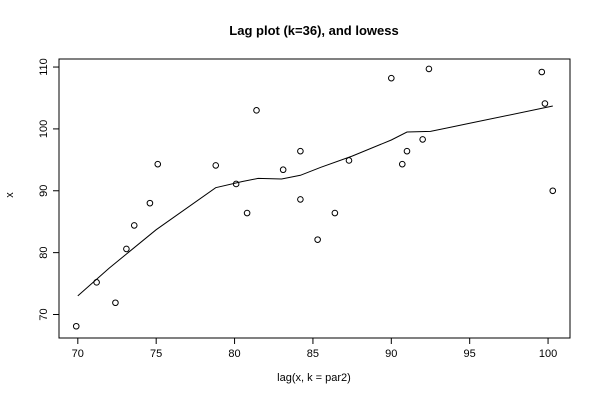 The height and width of the screenshot is (400, 599). I want to click on x-tick-label: 75, so click(156, 354).